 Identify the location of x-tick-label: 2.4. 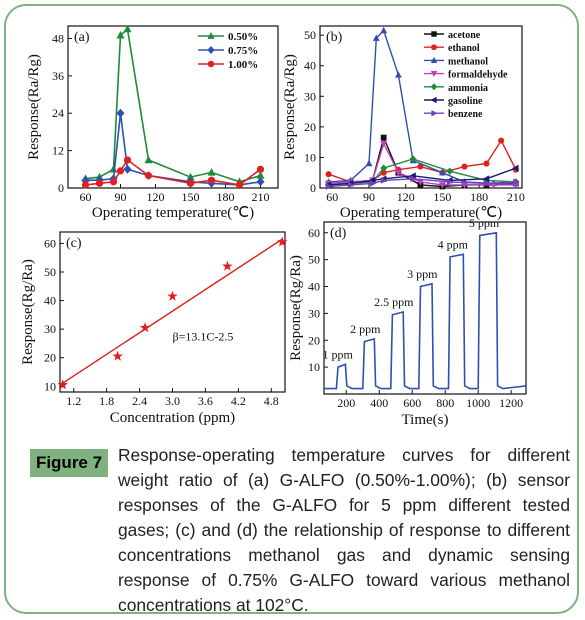
(139, 401).